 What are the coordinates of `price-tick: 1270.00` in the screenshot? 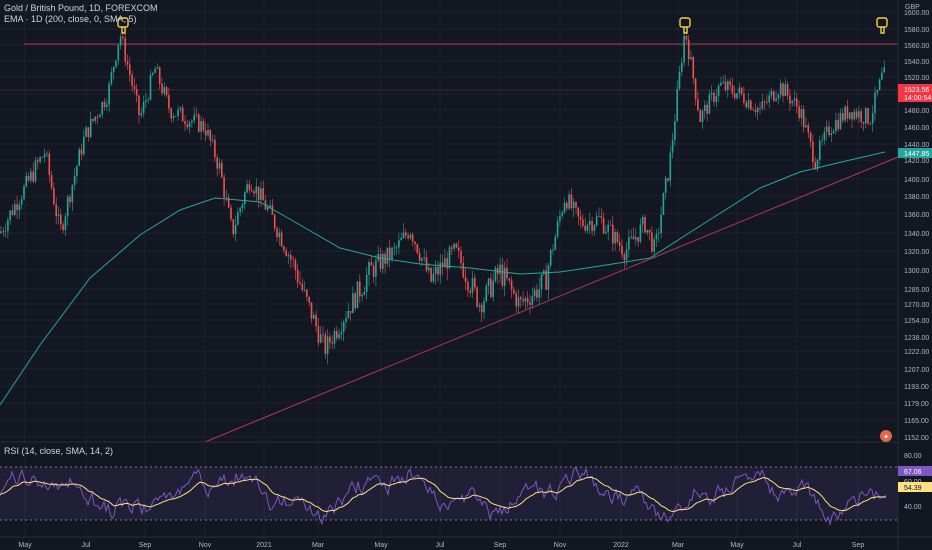 It's located at (916, 305).